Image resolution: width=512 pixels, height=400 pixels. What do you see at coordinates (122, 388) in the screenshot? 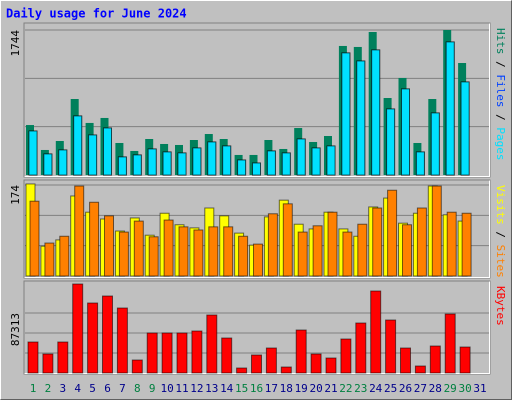
I see `x-tick-label: 7` at bounding box center [122, 388].